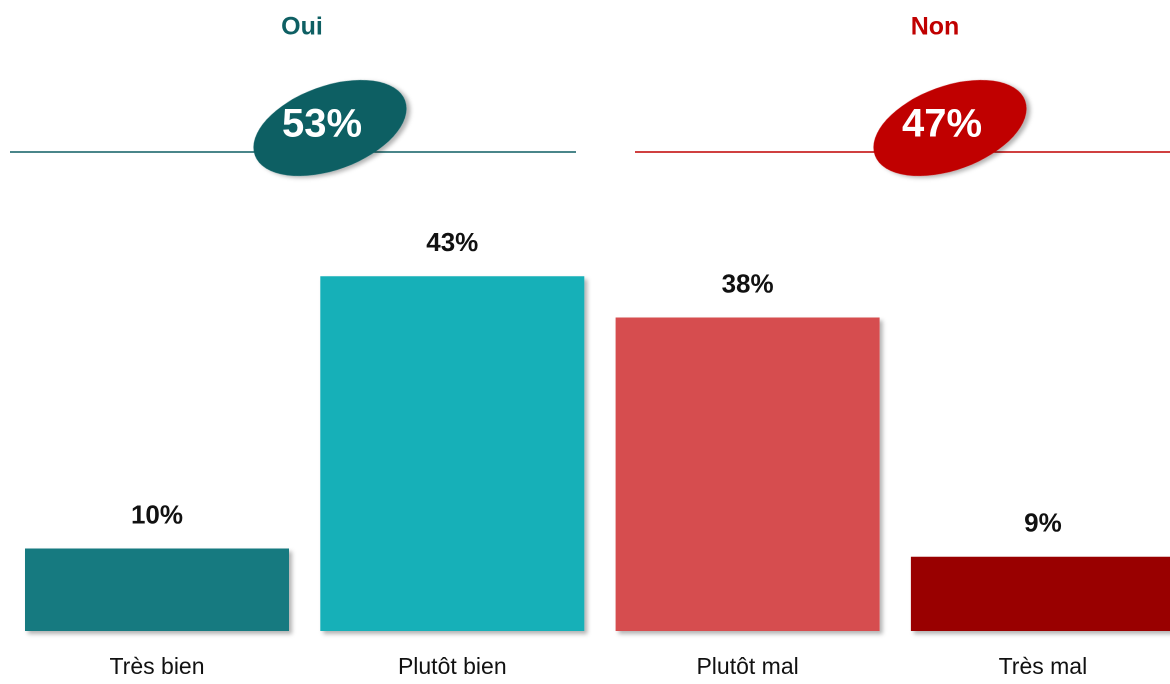 This screenshot has height=684, width=1170. Describe the element at coordinates (1043, 523) in the screenshot. I see `value-label: 9%` at that location.